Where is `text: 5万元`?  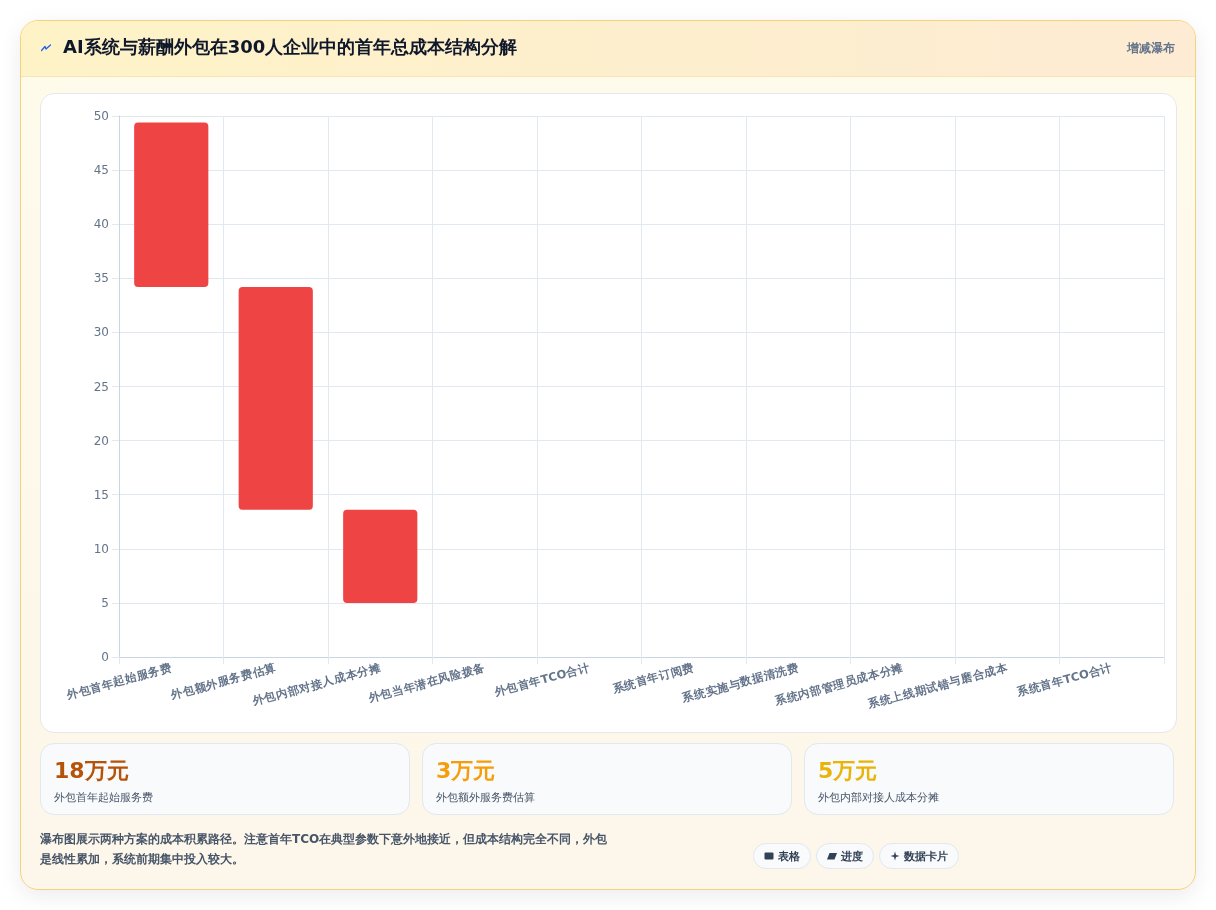 text: 5万元 is located at coordinates (848, 771).